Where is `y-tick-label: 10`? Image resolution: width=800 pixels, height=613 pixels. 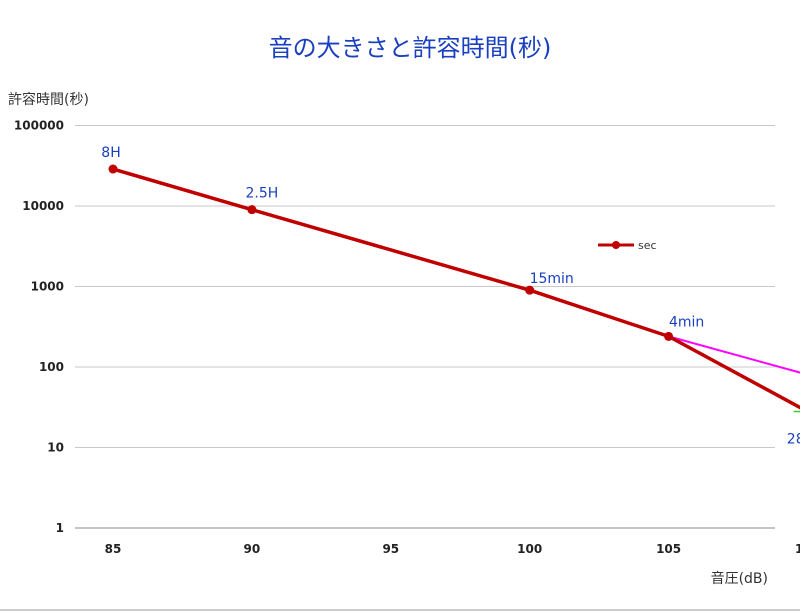 y-tick-label: 10 is located at coordinates (55, 448).